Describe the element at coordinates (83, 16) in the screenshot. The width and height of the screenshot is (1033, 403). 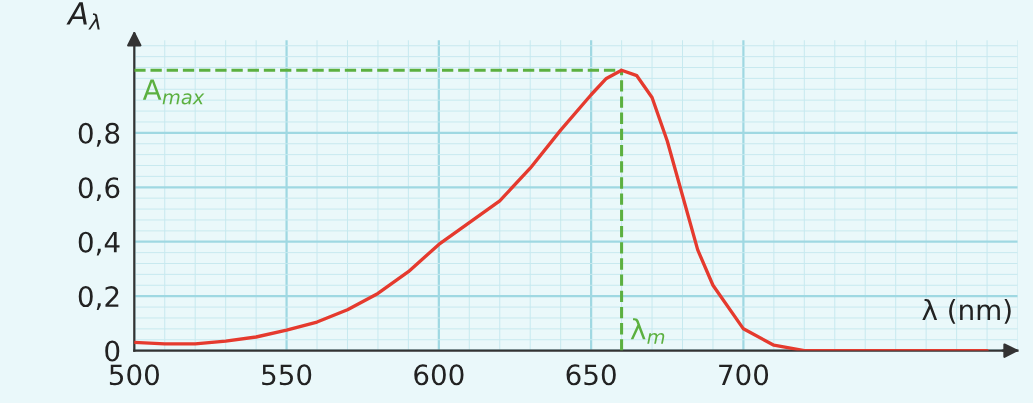
I see `y-axis-title: A$_{λ}$` at that location.